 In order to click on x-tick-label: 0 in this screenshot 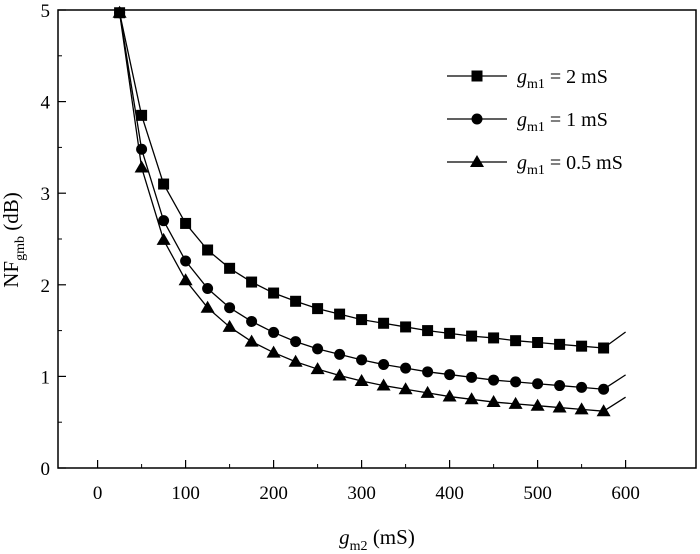, I will do `click(98, 493)`.